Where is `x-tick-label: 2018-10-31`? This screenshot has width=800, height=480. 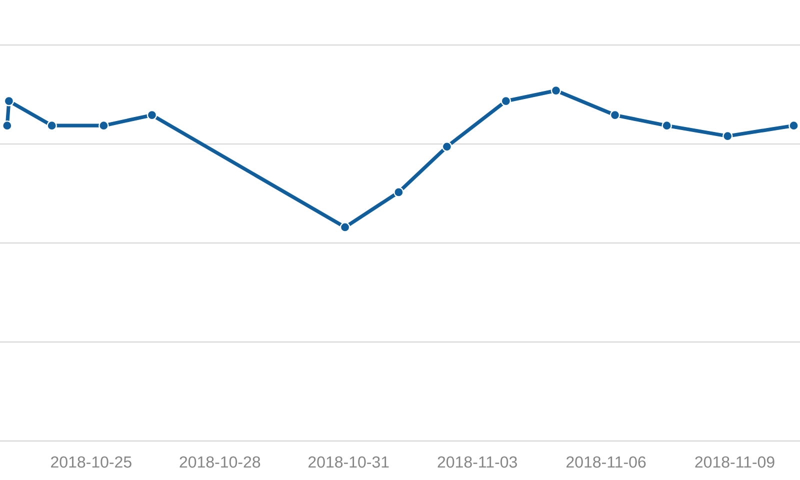 x-tick-label: 2018-10-31 is located at coordinates (348, 462).